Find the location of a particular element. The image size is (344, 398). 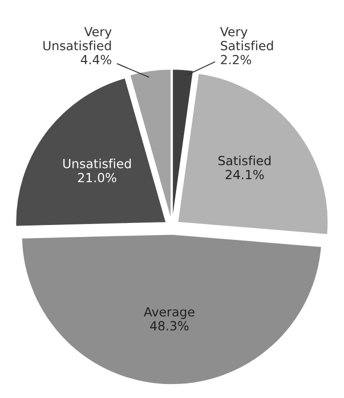

data-label: 4.4% is located at coordinates (96, 59).